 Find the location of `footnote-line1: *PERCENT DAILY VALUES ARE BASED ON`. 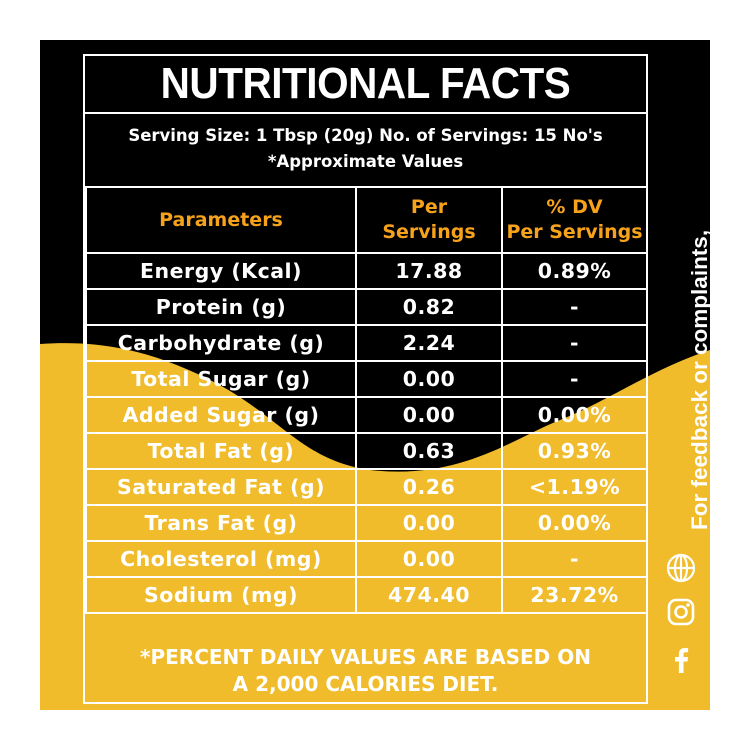

footnote-line1: *PERCENT DAILY VALUES ARE BASED ON is located at coordinates (365, 657).